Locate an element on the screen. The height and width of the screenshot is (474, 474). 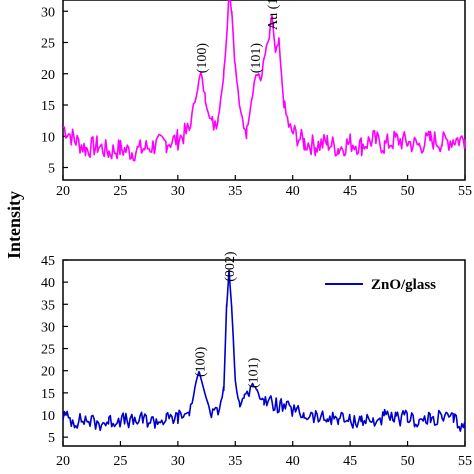
legend-label: ZnO/glass is located at coordinates (403, 285).